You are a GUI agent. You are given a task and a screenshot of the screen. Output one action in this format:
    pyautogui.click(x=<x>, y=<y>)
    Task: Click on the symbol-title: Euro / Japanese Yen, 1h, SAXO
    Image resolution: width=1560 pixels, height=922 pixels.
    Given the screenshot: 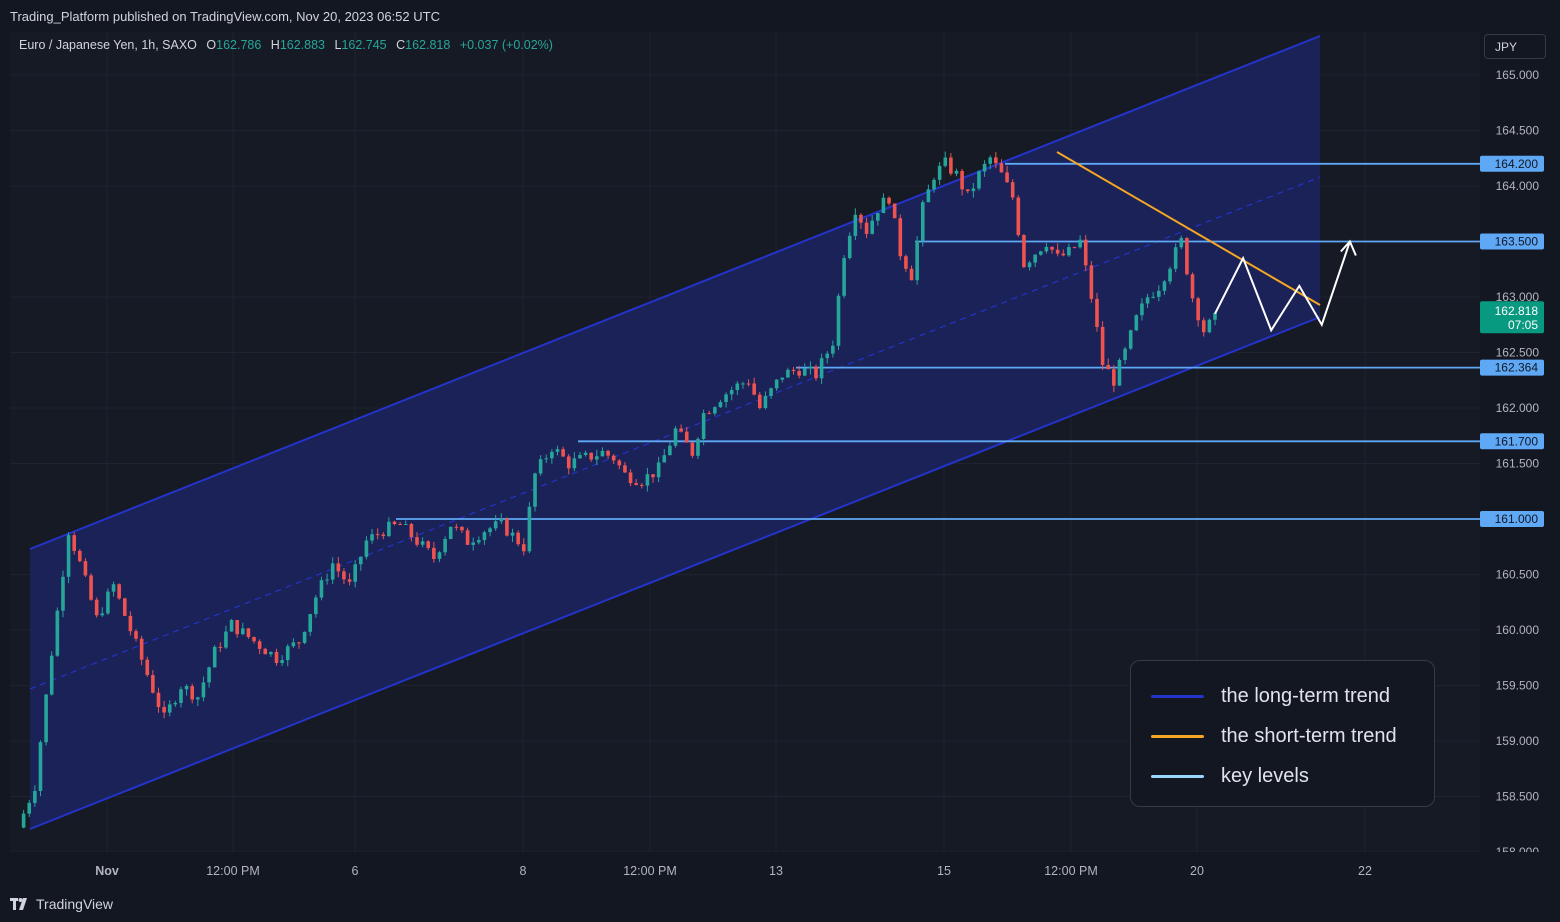 What is the action you would take?
    pyautogui.click(x=108, y=45)
    